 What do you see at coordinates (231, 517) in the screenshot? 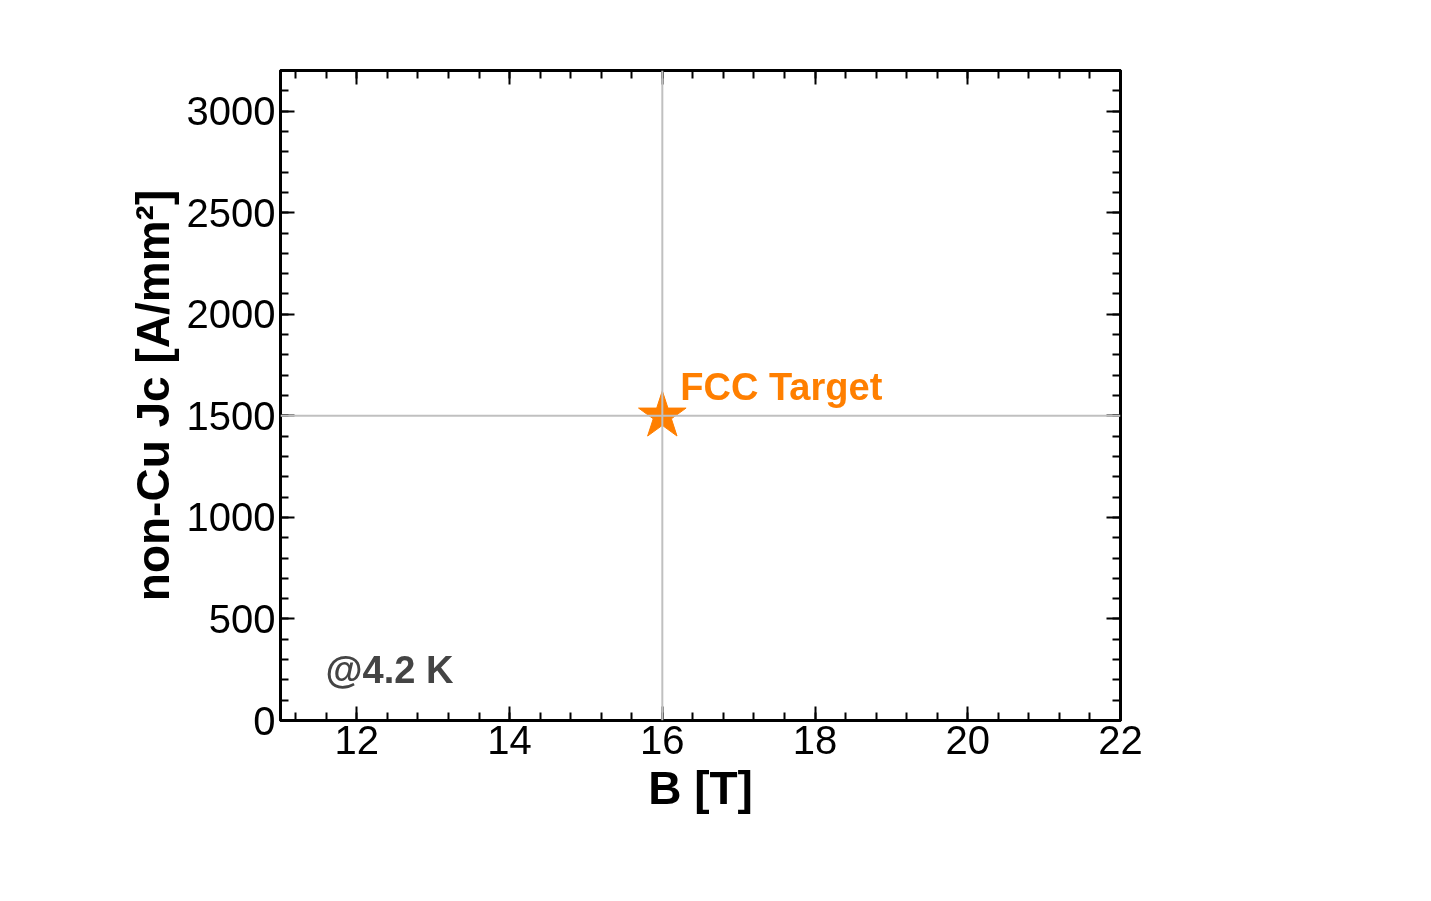
I see `y-tick-label: 1000` at bounding box center [231, 517].